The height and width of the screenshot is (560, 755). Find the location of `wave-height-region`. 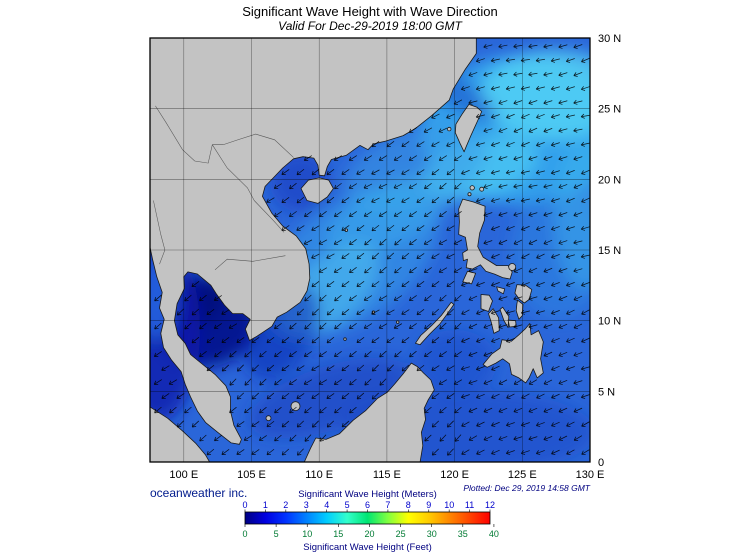

wave-height-region is located at coordinates (455, 362).